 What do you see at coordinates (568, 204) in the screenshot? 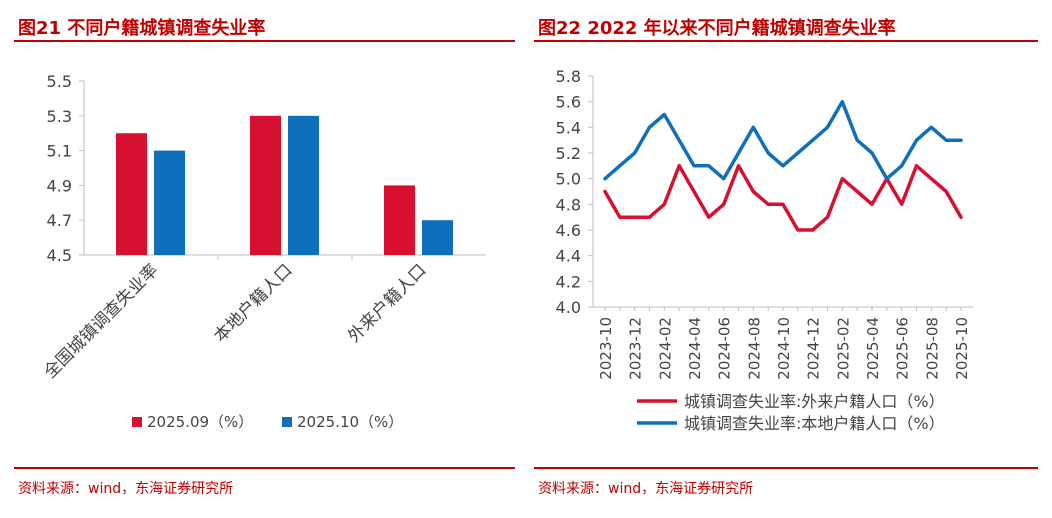
I see `y-tick-label: 4.8` at bounding box center [568, 204].